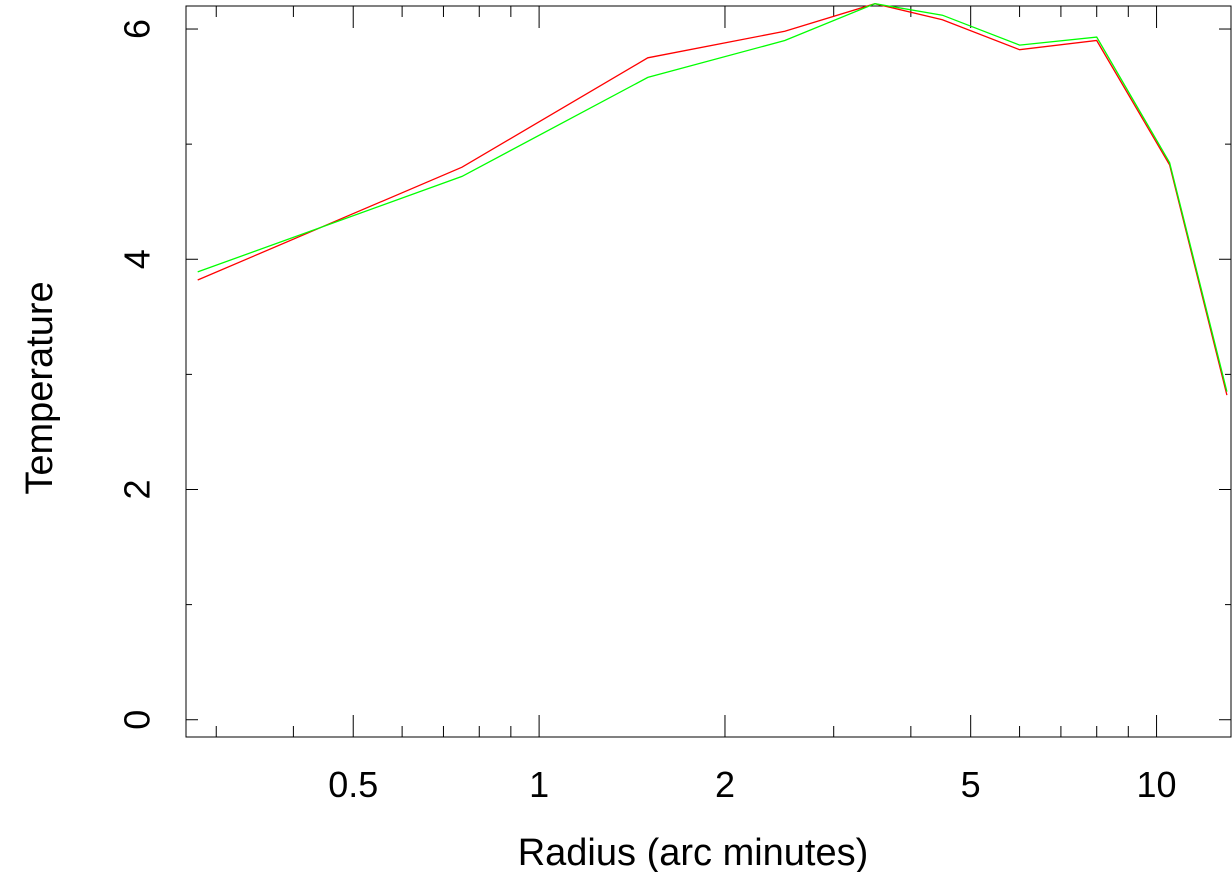  I want to click on x-tick-label: 10, so click(1157, 784).